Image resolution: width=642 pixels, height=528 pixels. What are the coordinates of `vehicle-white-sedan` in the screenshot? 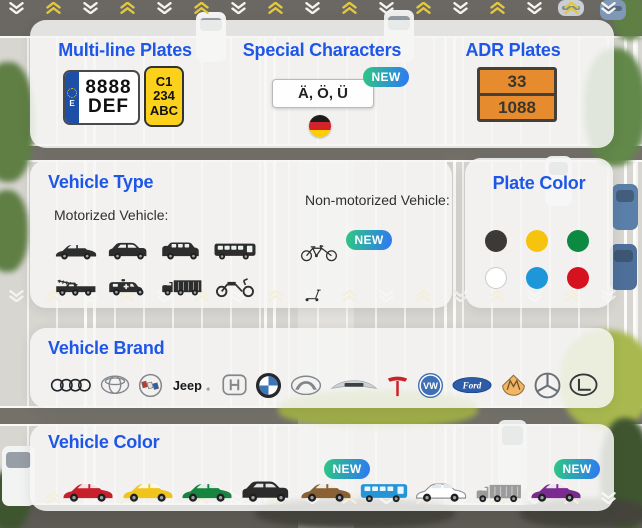 It's located at (441, 491).